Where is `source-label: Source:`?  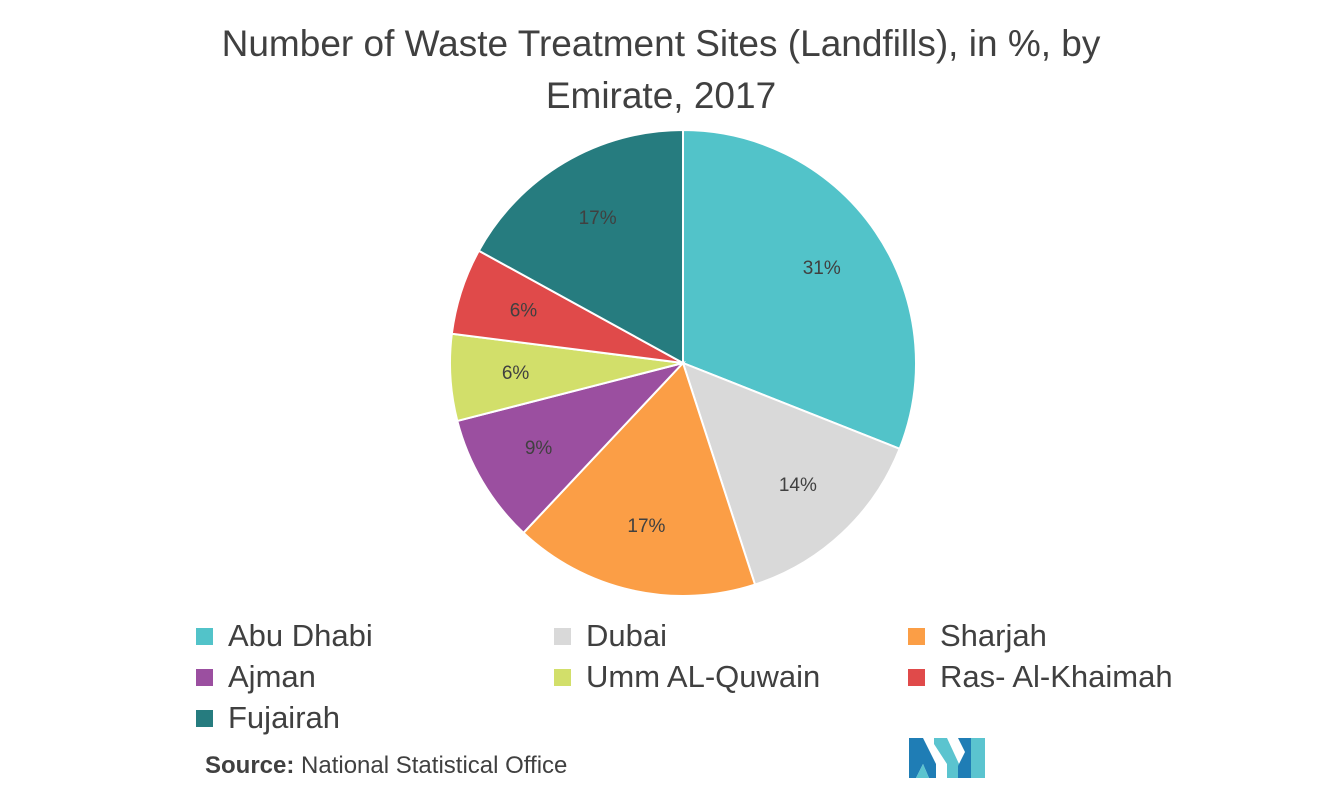 source-label: Source: is located at coordinates (250, 765).